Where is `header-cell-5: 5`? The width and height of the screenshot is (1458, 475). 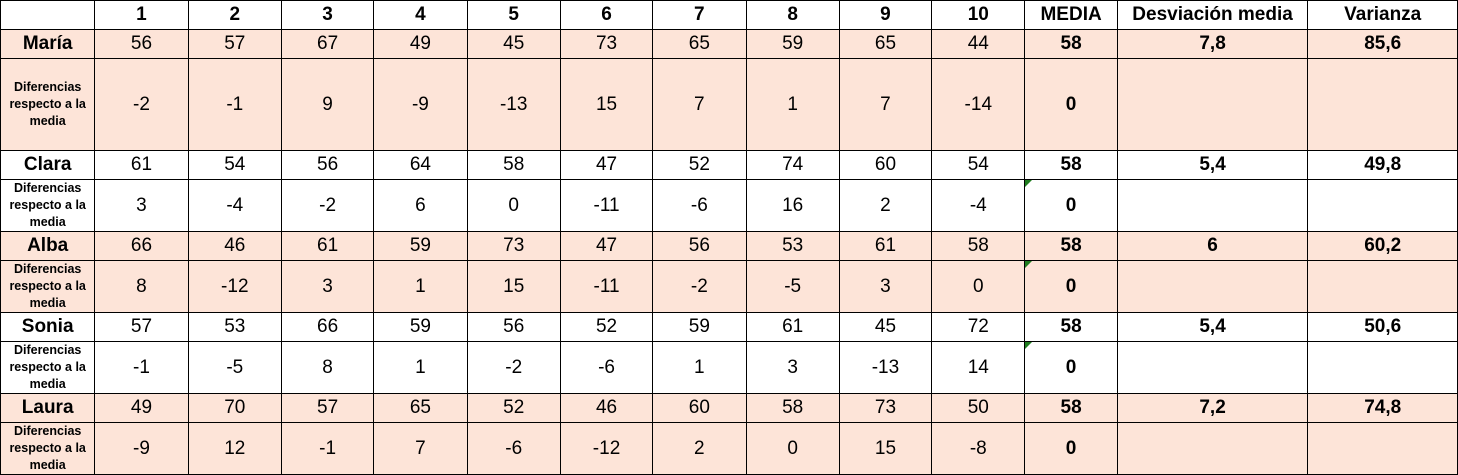
header-cell-5: 5 is located at coordinates (513, 15).